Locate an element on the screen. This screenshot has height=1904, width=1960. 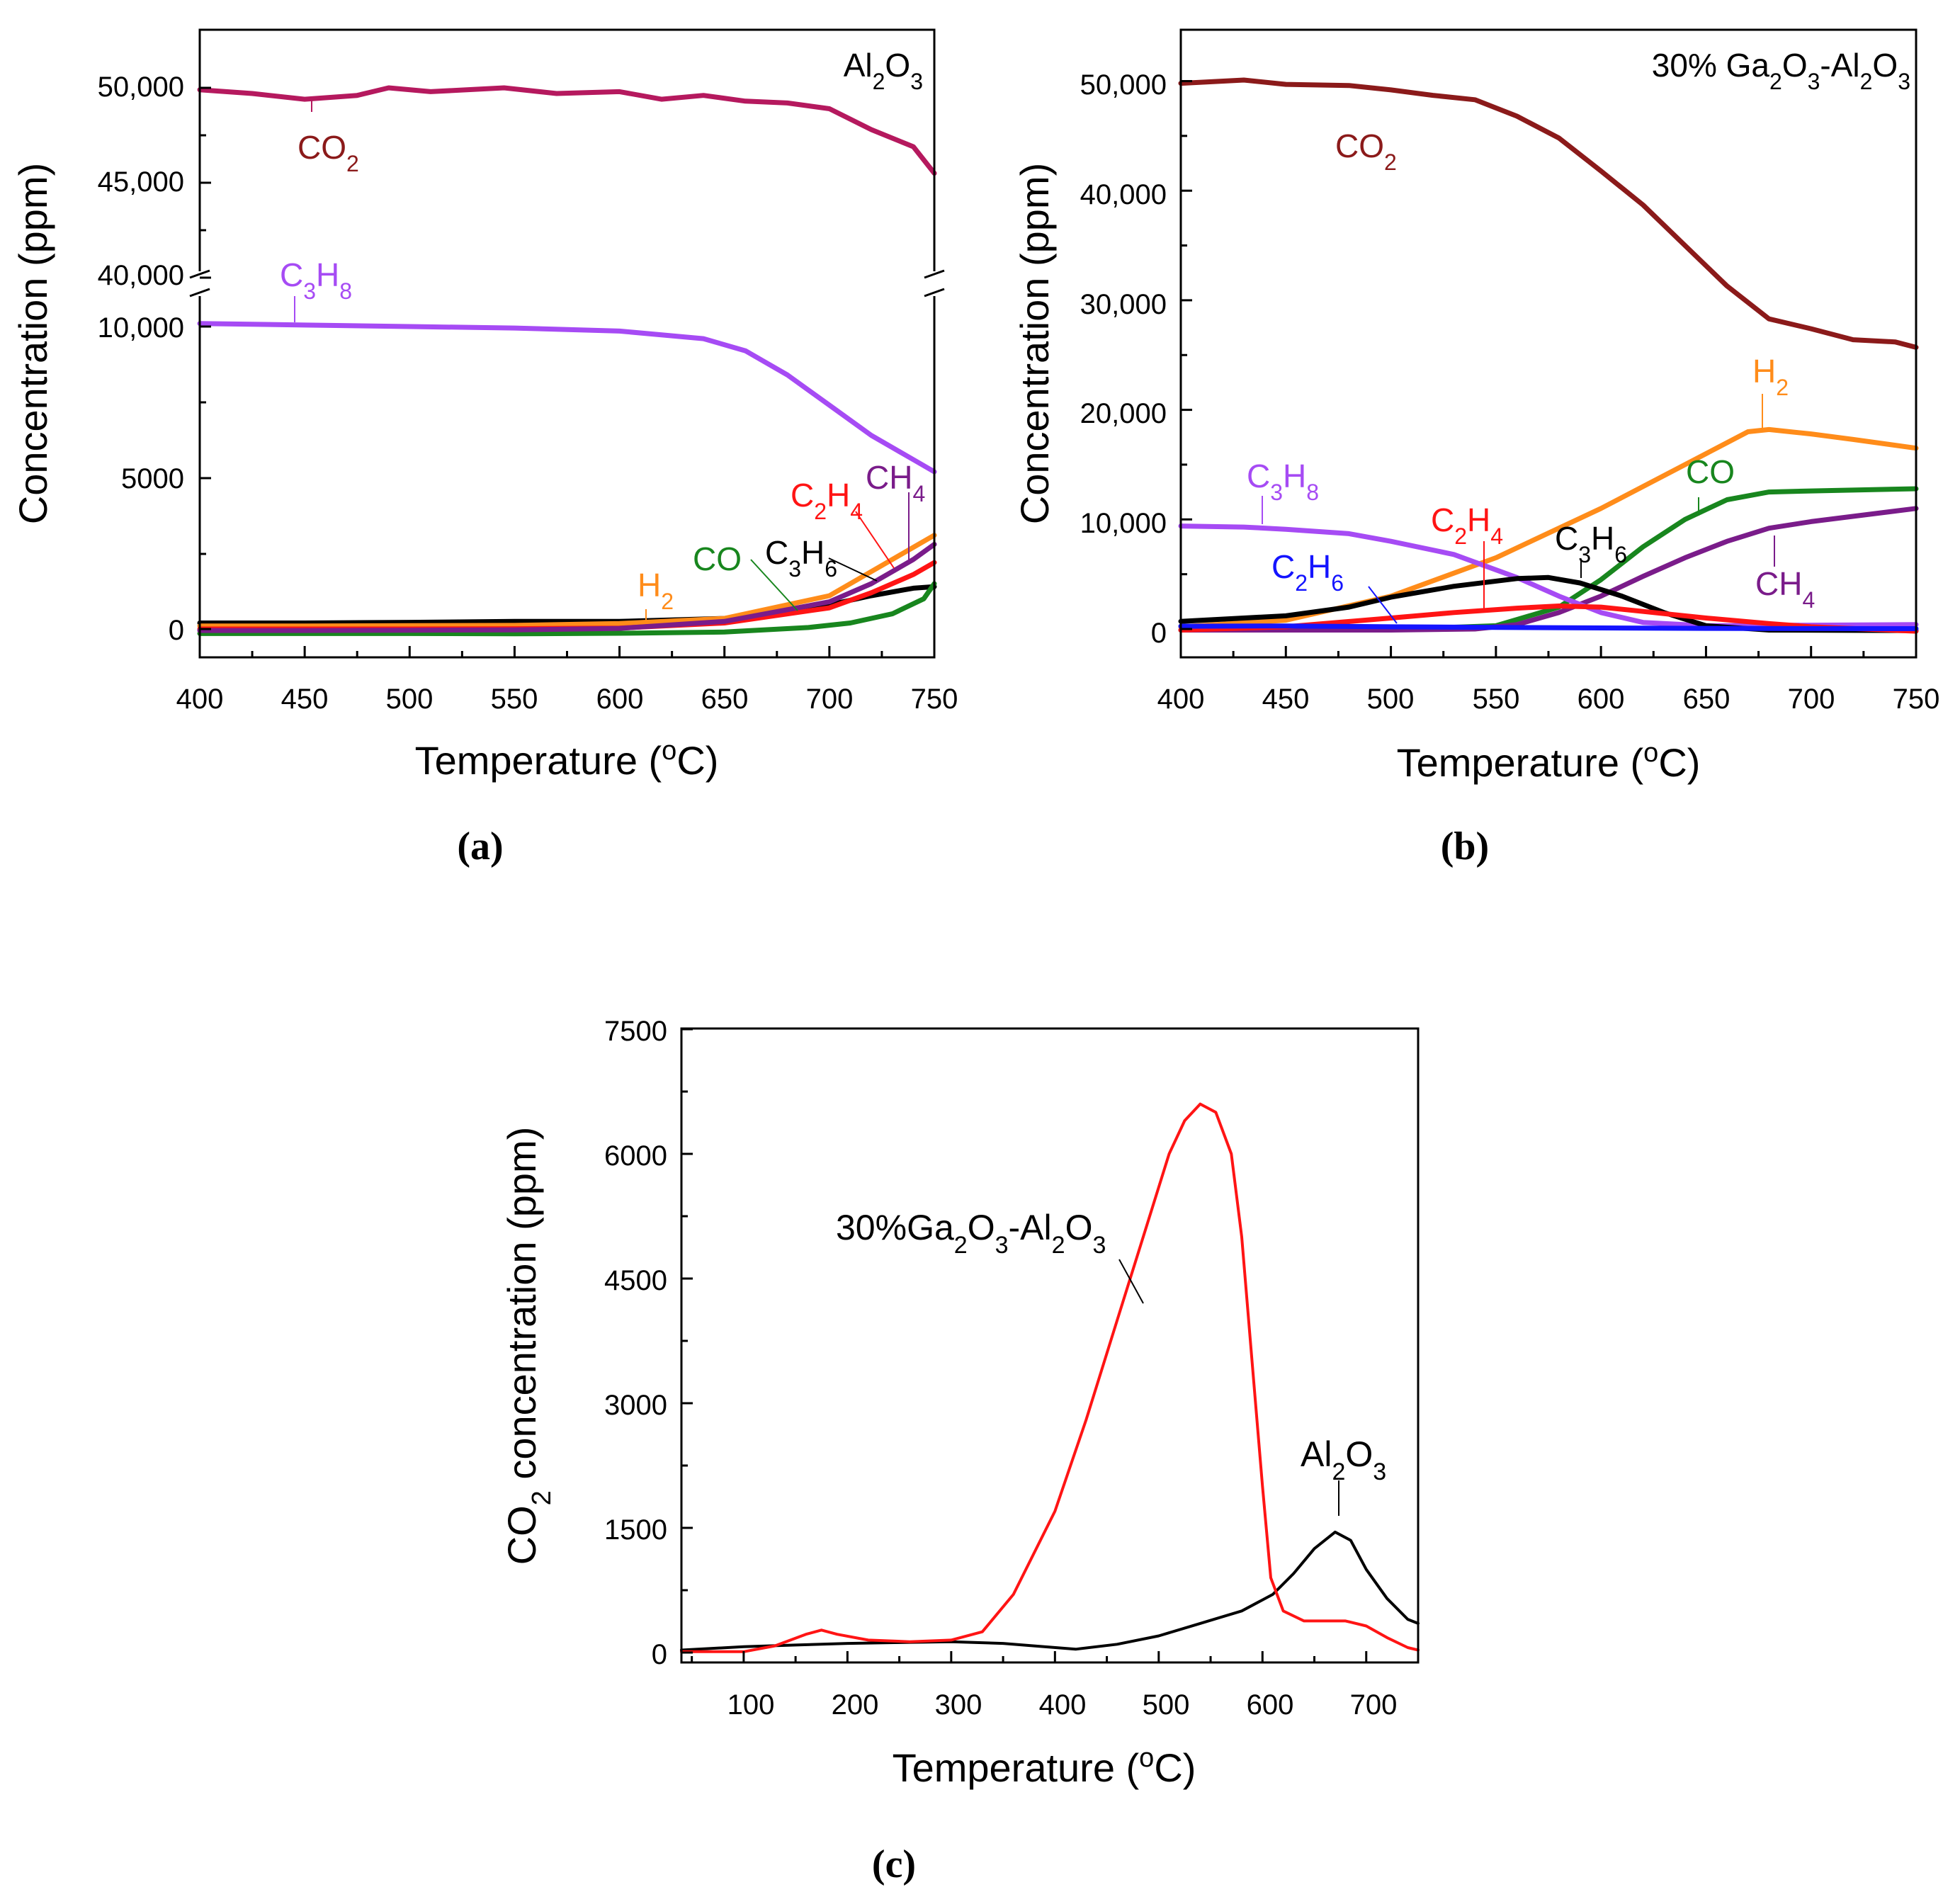
y-tick-label: 7500 is located at coordinates (635, 1031).